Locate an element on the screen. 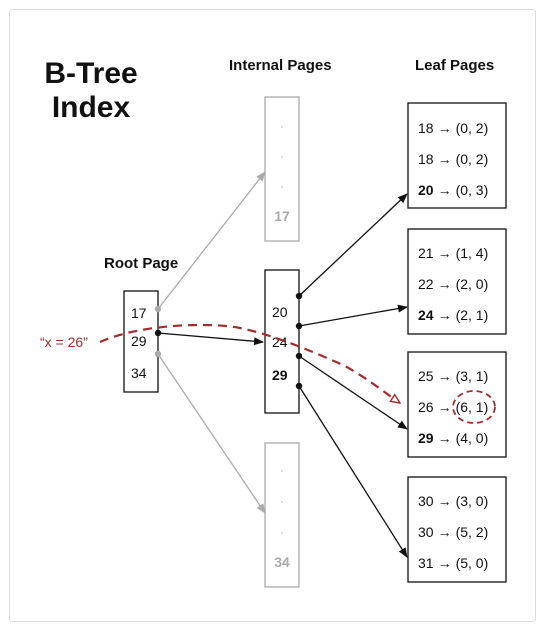 Image resolution: width=546 pixels, height=631 pixels. leaf-key: 26 is located at coordinates (426, 407).